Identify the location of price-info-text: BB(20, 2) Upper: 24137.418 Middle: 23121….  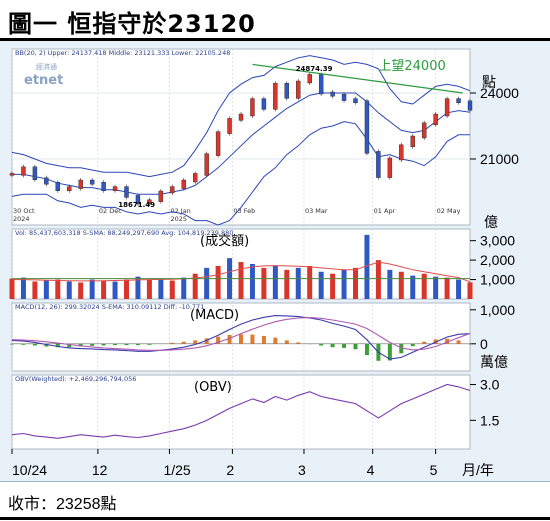
(122, 53).